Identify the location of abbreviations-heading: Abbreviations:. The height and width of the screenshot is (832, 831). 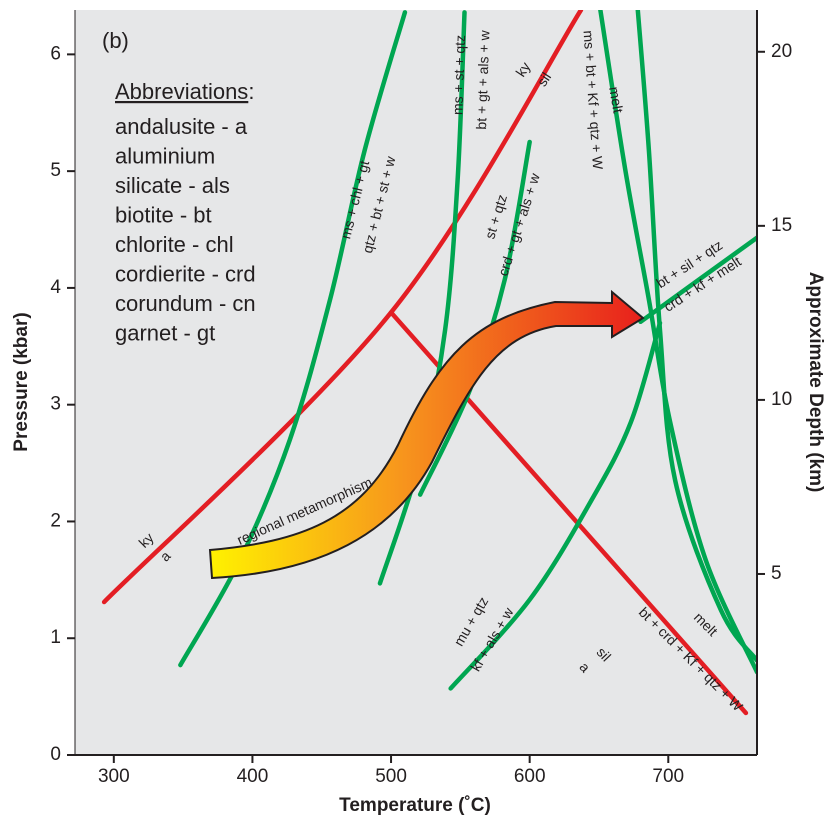
(184, 91).